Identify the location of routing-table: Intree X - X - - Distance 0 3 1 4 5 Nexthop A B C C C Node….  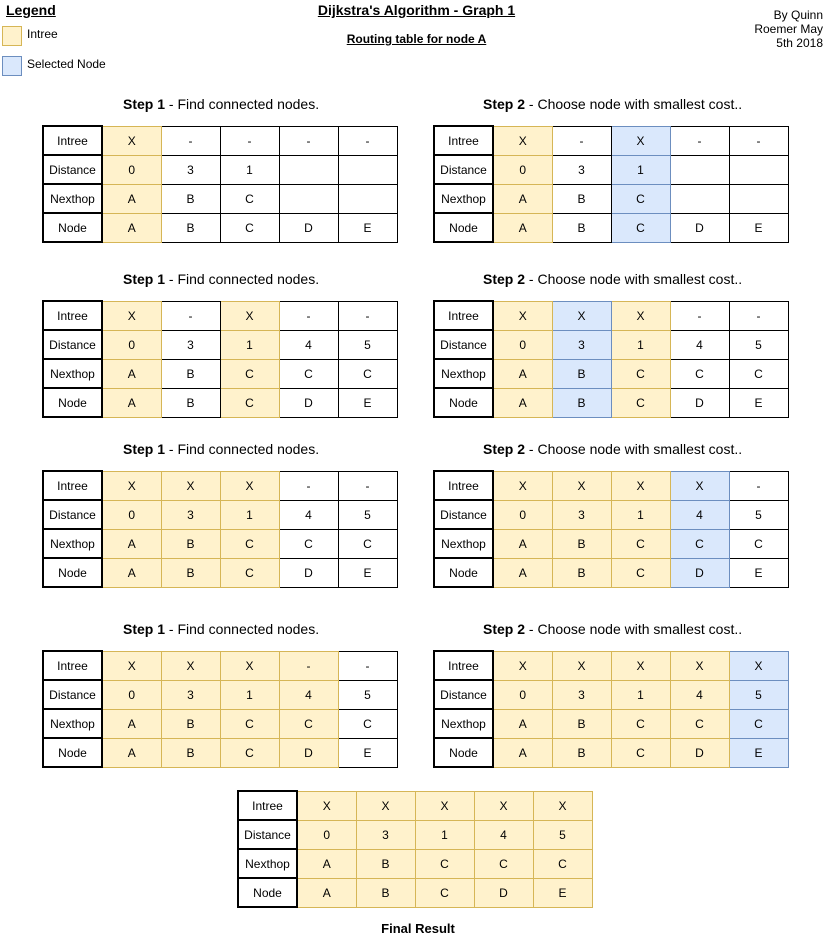
(220, 359).